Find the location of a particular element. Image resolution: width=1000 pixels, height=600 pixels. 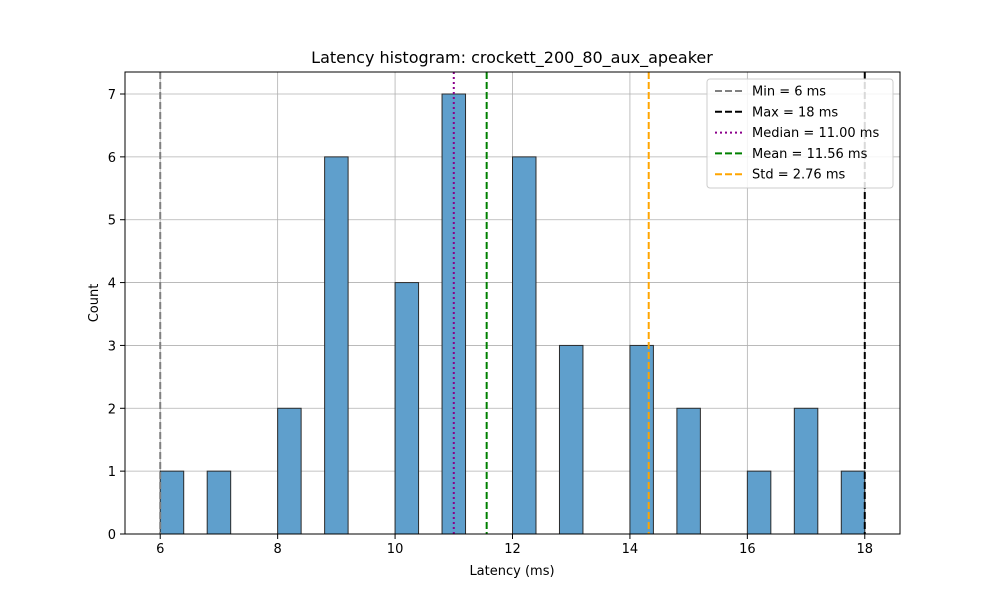

x-axis-ticks: 6 8 10 12 14 16 18 is located at coordinates (514, 545).